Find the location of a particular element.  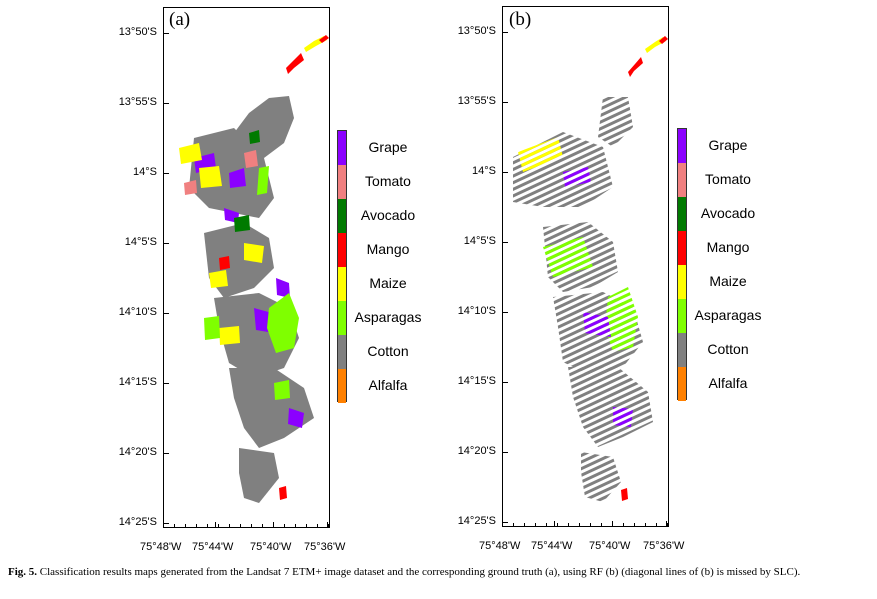

legend-swatch-asparagas is located at coordinates (682, 316).